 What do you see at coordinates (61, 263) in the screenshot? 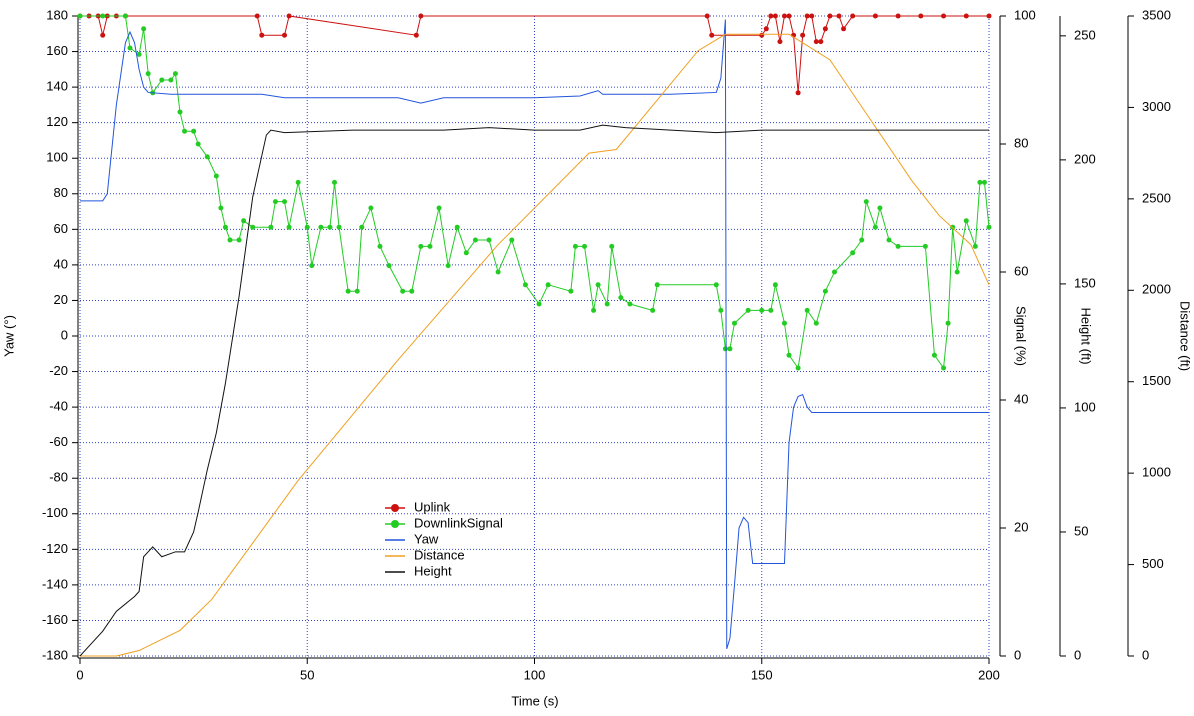
I see `y-tick-label: 40` at bounding box center [61, 263].